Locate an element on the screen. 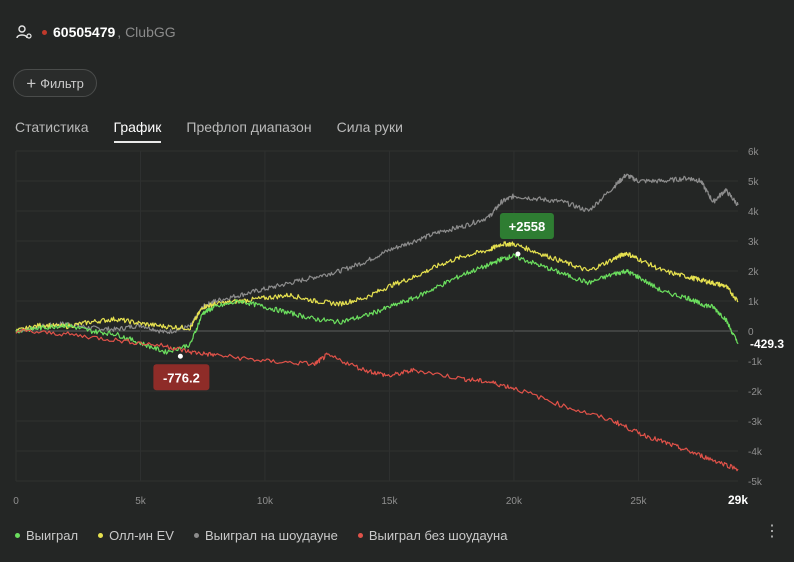 This screenshot has width=794, height=562. min-label-badge is located at coordinates (181, 377).